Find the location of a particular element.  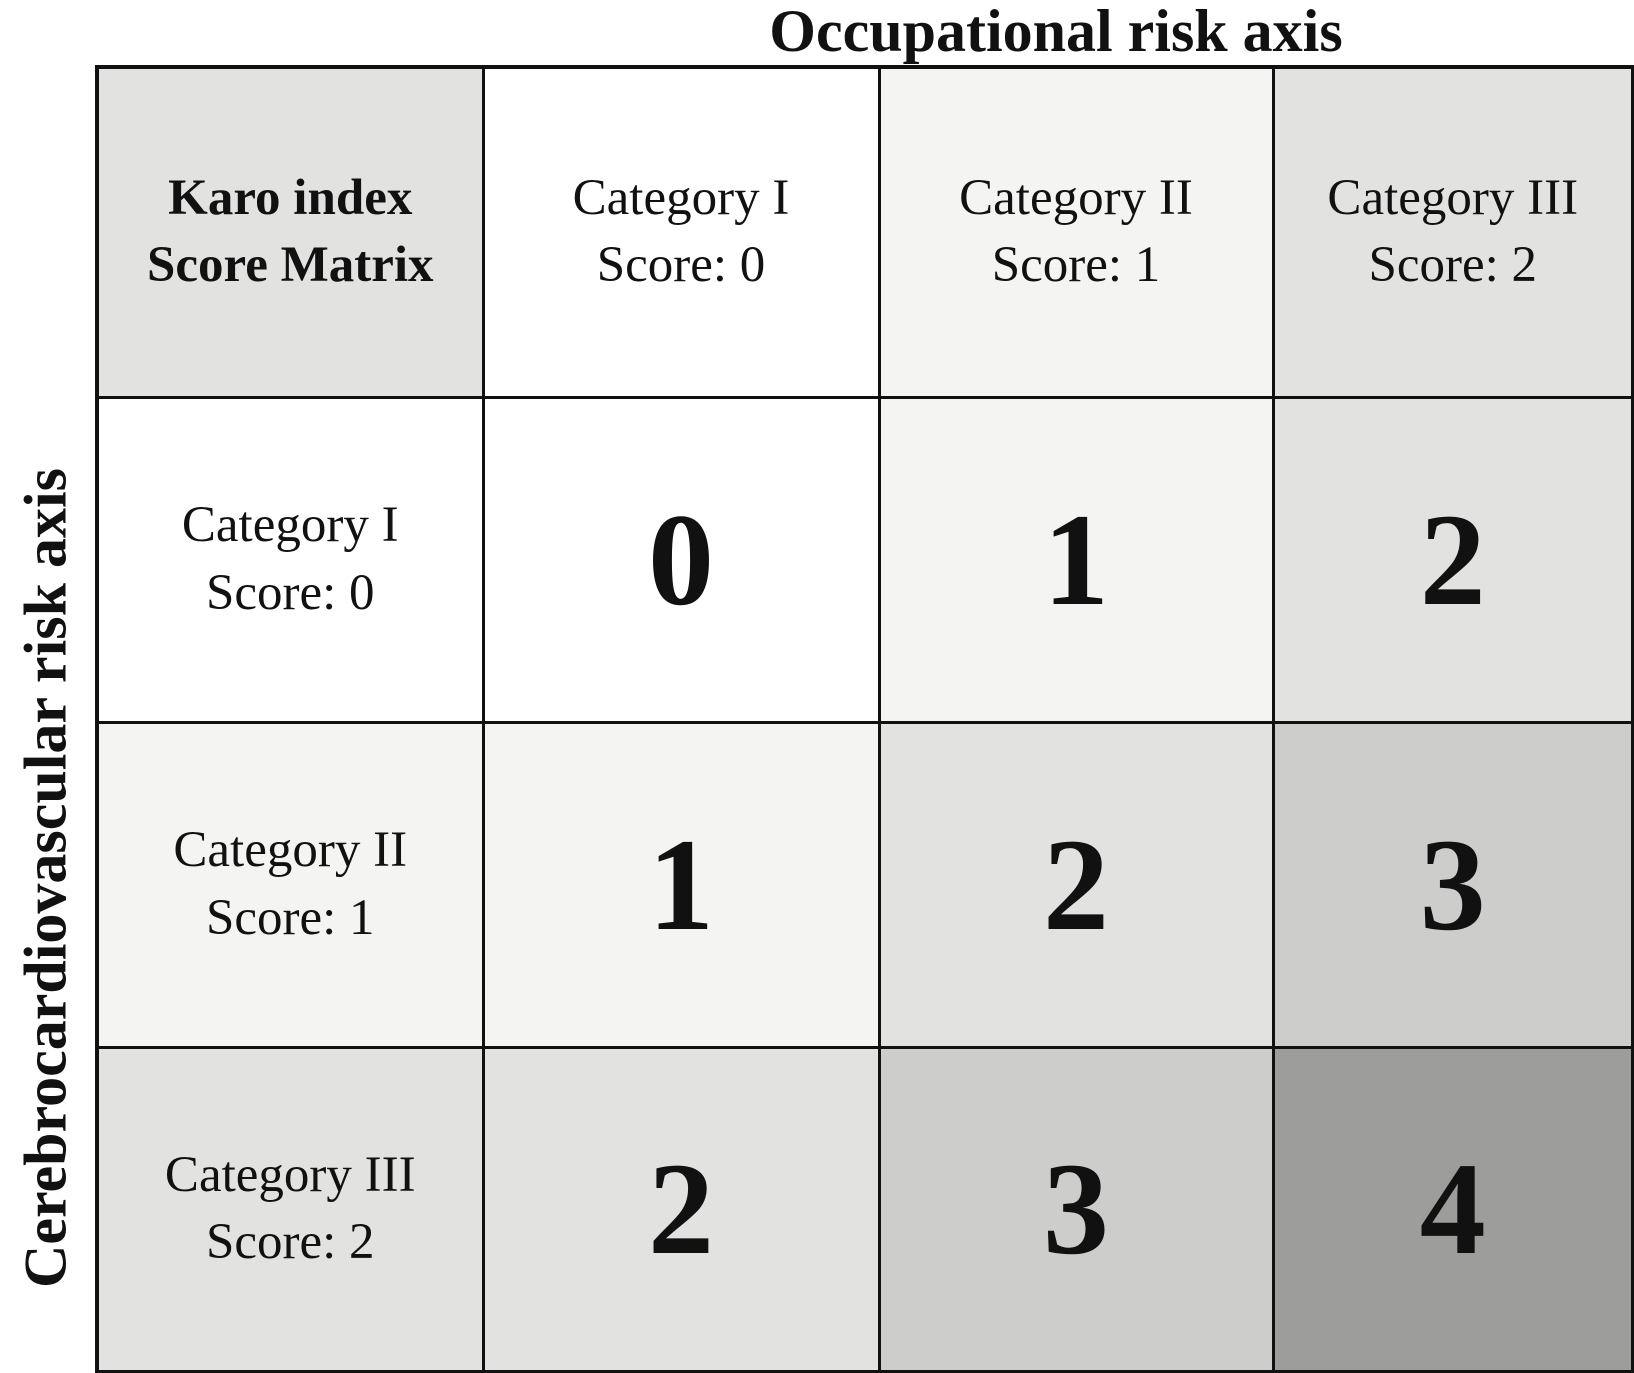

column-header-text: Category I Score: 0 is located at coordinates (681, 232).